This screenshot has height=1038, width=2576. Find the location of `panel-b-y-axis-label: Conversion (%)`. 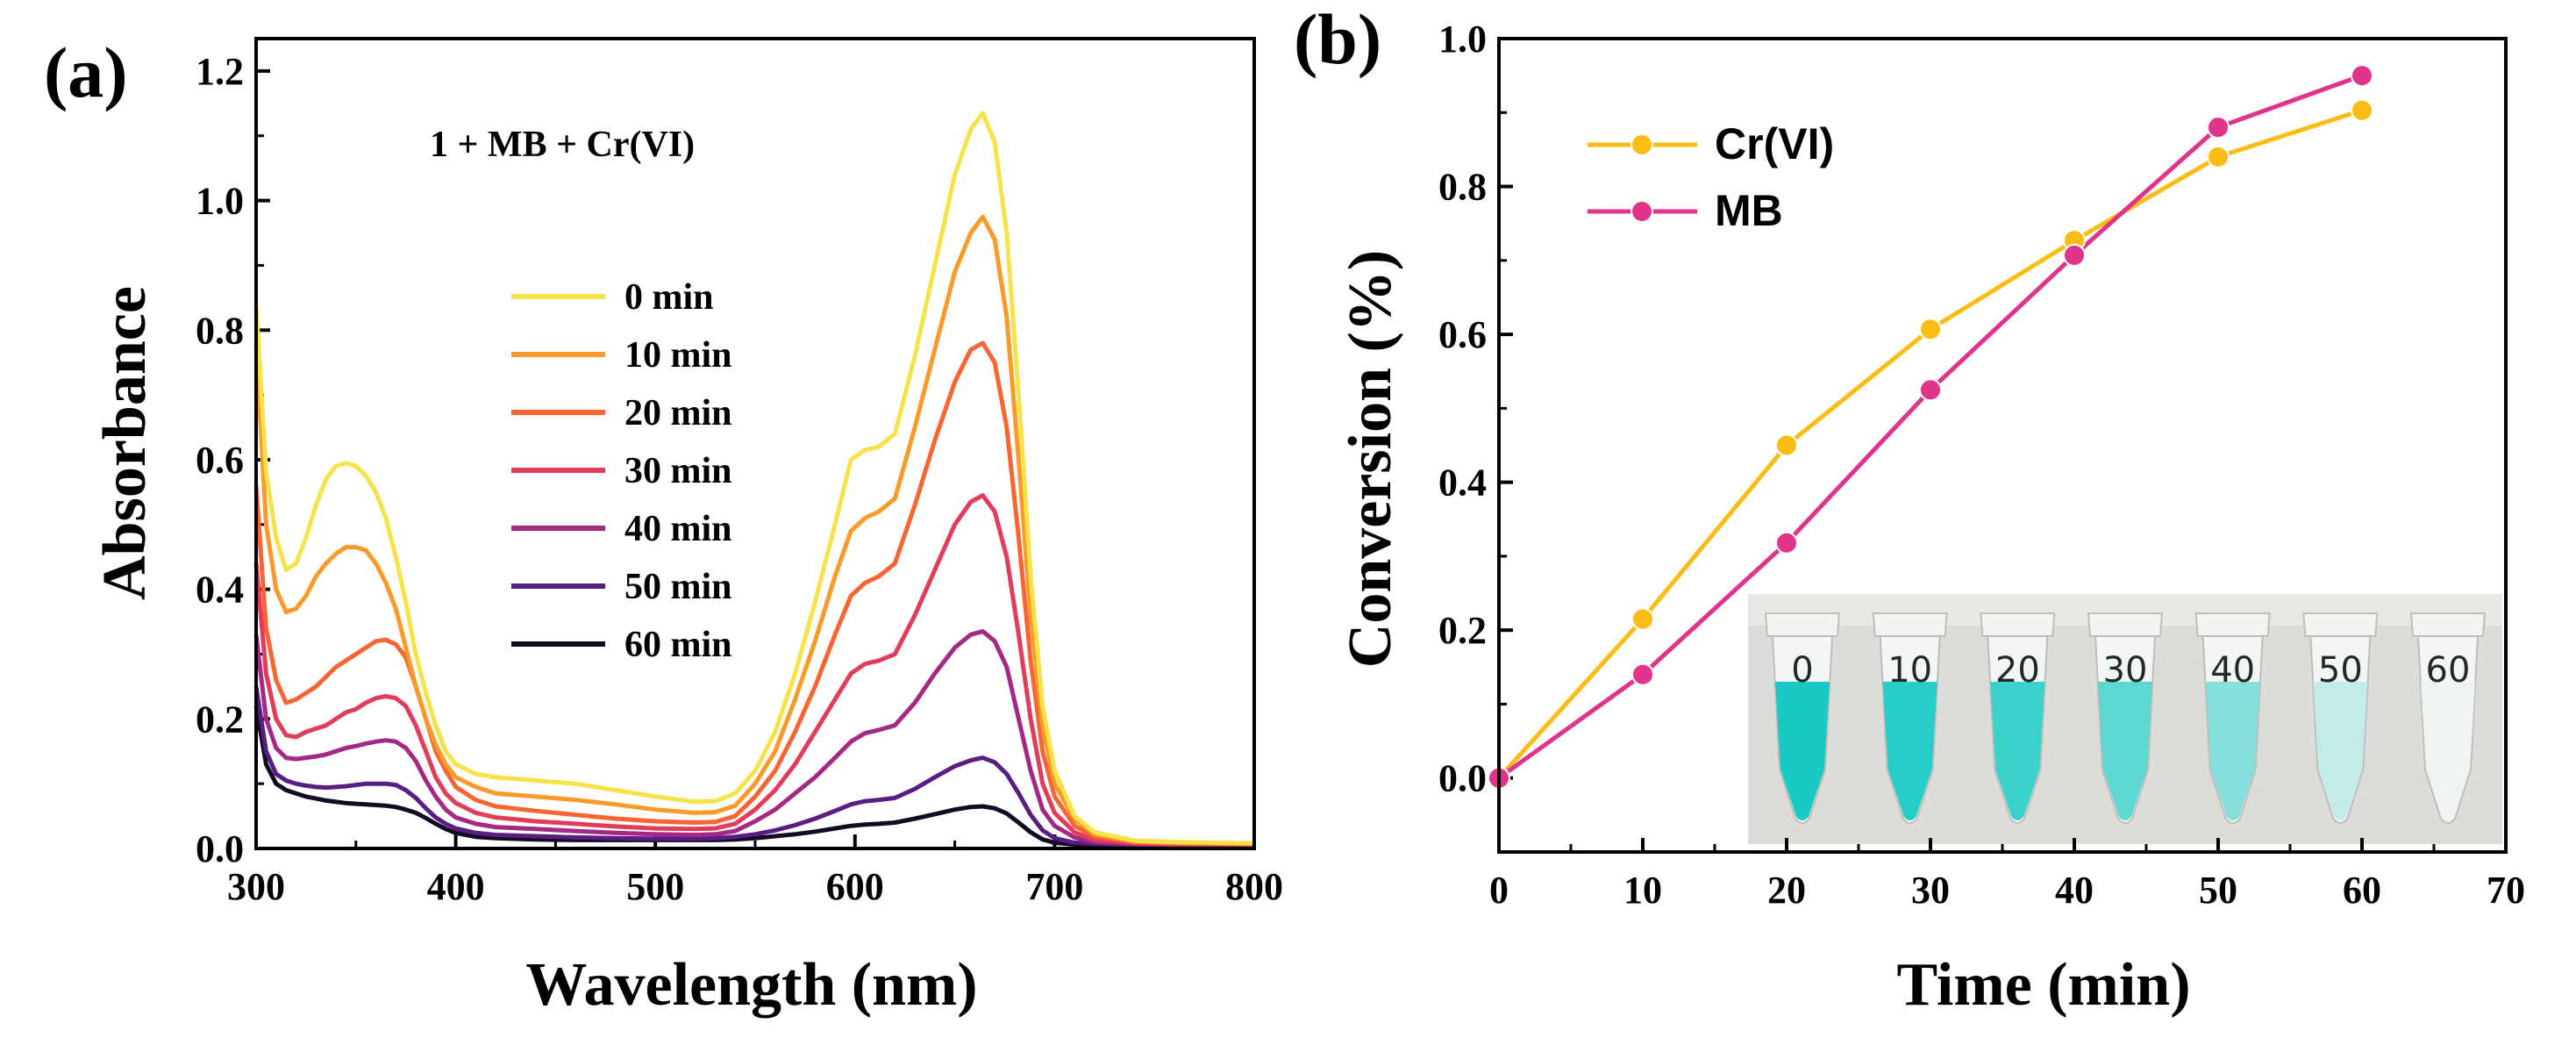

panel-b-y-axis-label: Conversion (%) is located at coordinates (1371, 459).